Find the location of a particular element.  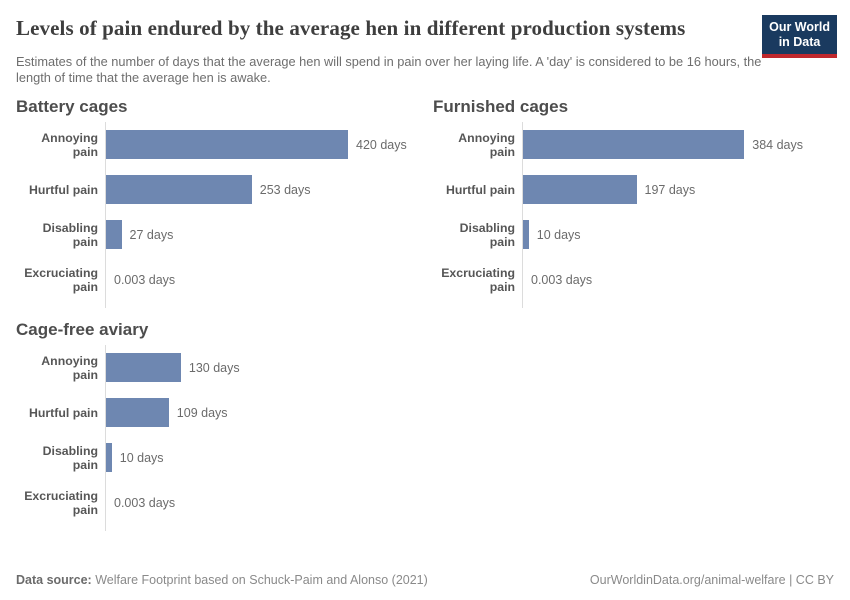

value-label: 130 days is located at coordinates (214, 367).